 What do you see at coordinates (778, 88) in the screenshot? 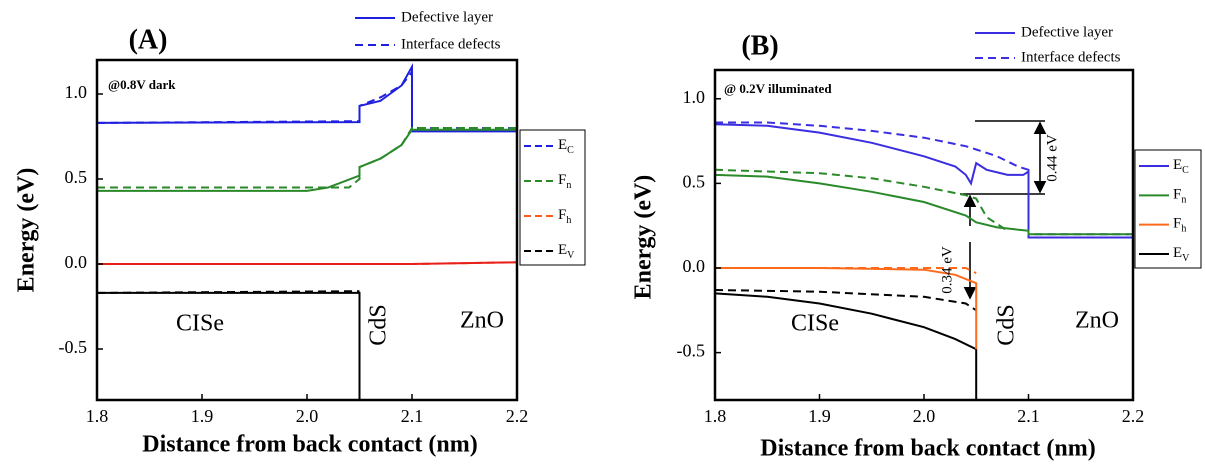
I see `annotation: @ 0.2V illuminated` at bounding box center [778, 88].